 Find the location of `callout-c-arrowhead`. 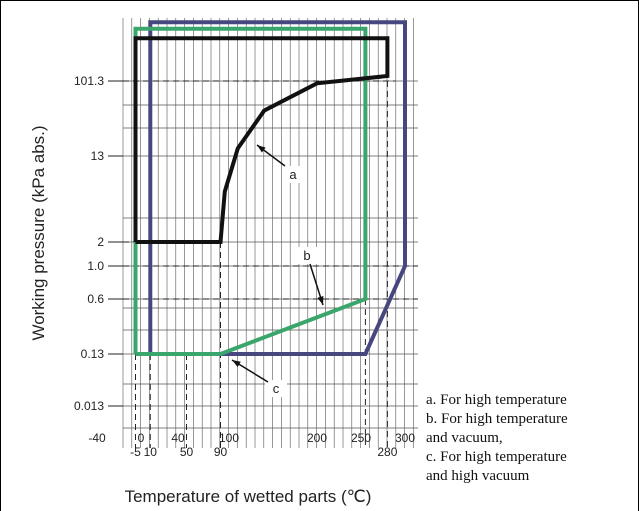

callout-c-arrowhead is located at coordinates (236, 364).